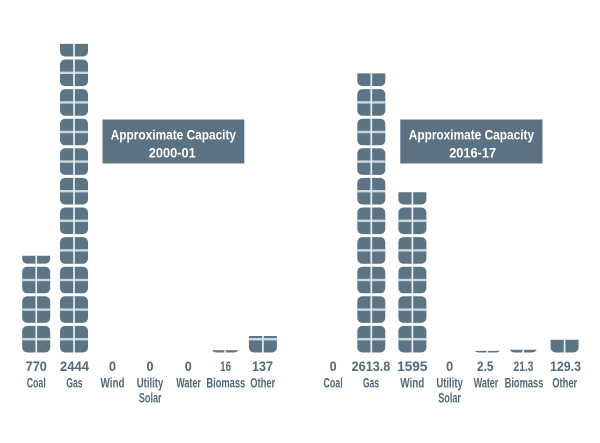 The width and height of the screenshot is (600, 443). Describe the element at coordinates (565, 366) in the screenshot. I see `svg-text: 129.3` at that location.